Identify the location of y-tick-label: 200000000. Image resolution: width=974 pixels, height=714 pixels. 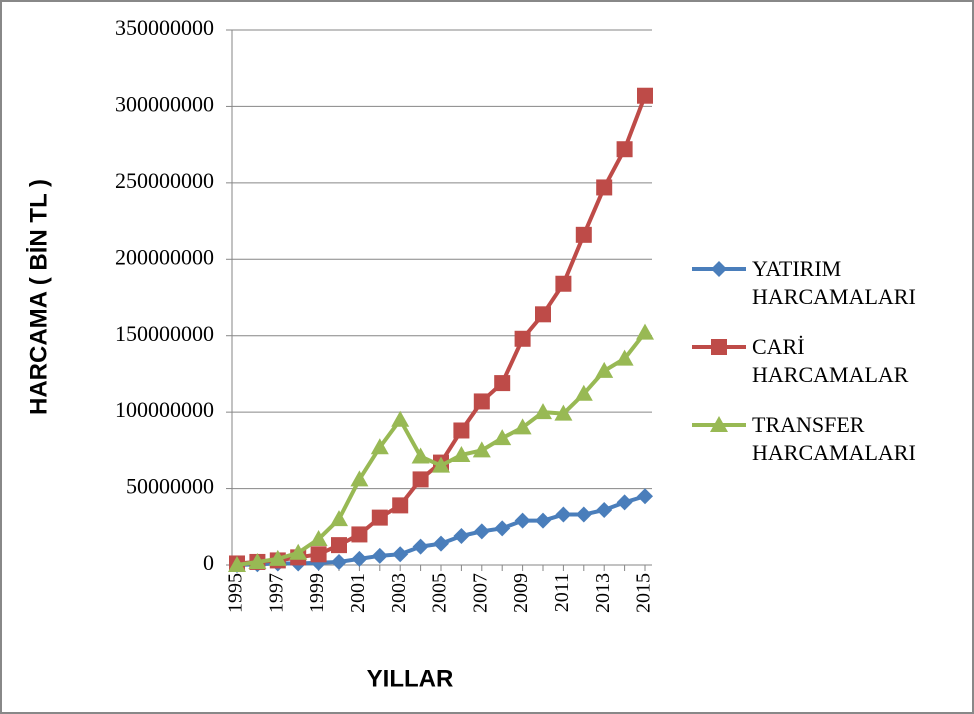
(164, 256).